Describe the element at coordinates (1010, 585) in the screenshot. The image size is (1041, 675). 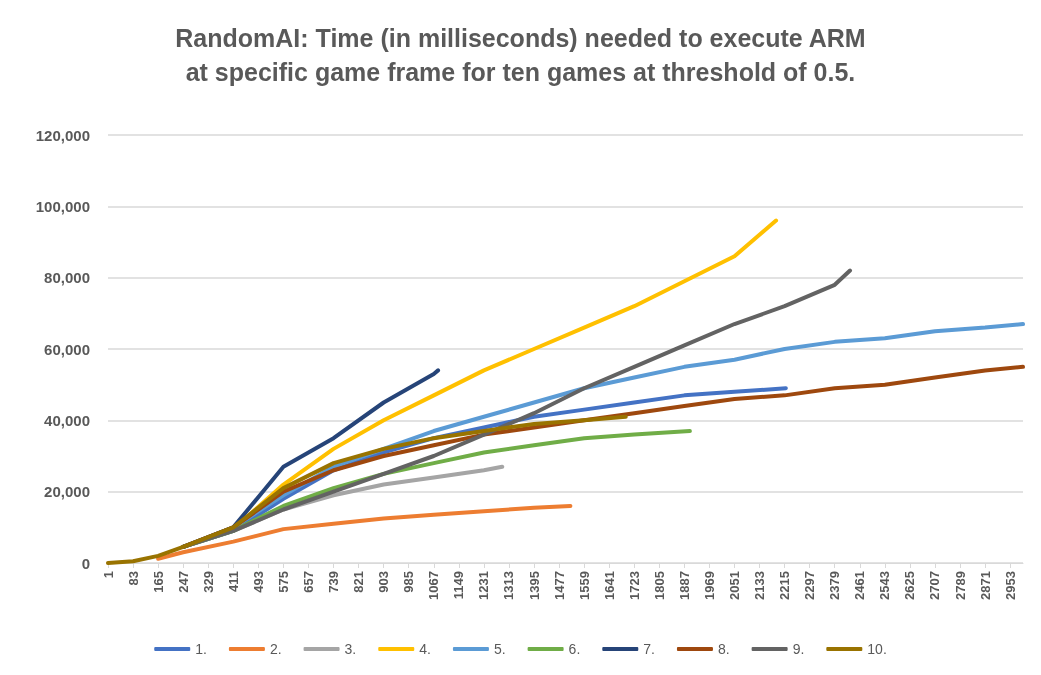
I see `x-tick-label: 2953` at that location.